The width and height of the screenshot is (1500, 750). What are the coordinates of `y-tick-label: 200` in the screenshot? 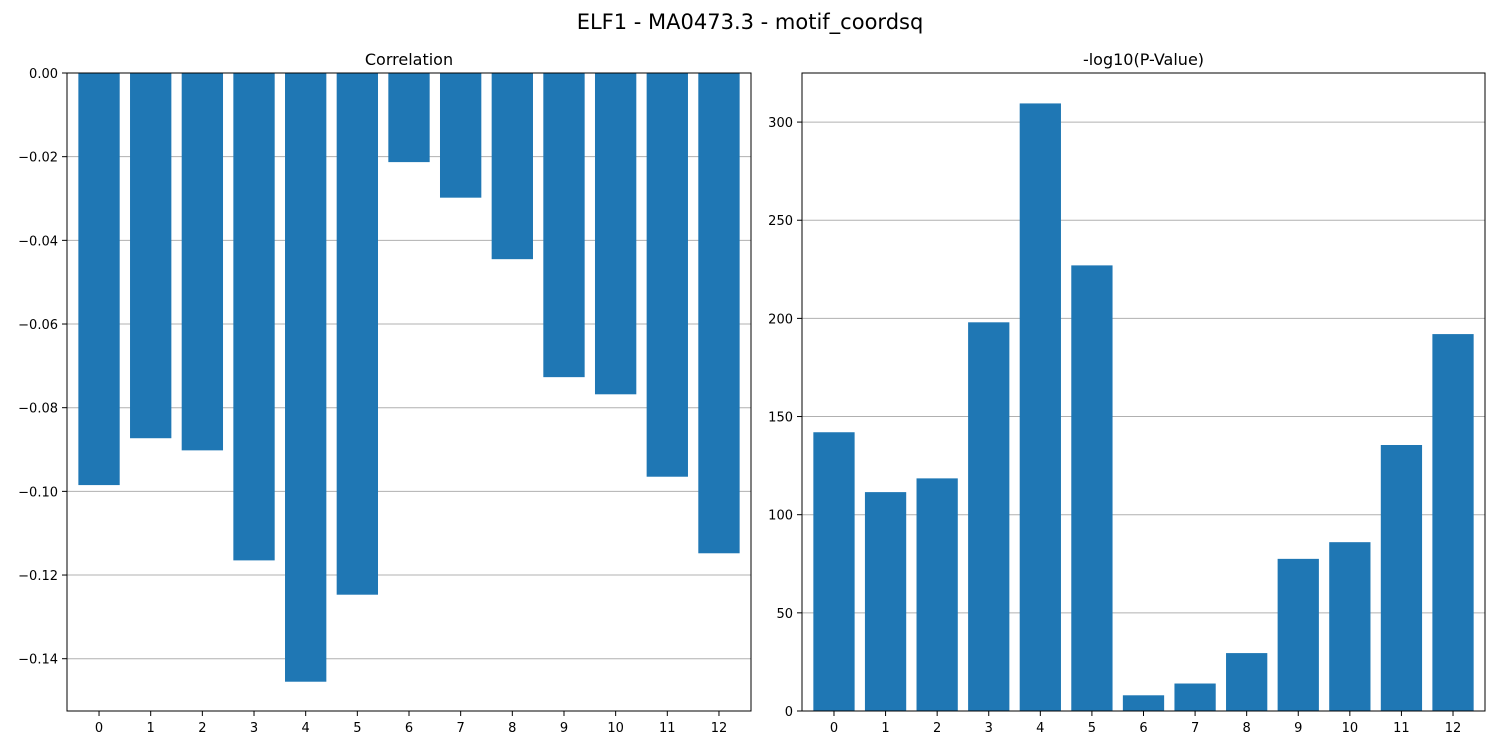 It's located at (780, 319).